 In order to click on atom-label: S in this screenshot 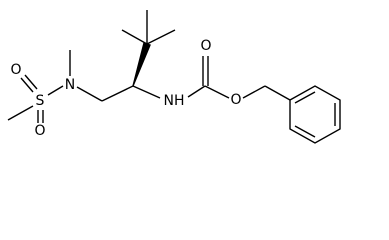, I will do `click(40, 101)`.